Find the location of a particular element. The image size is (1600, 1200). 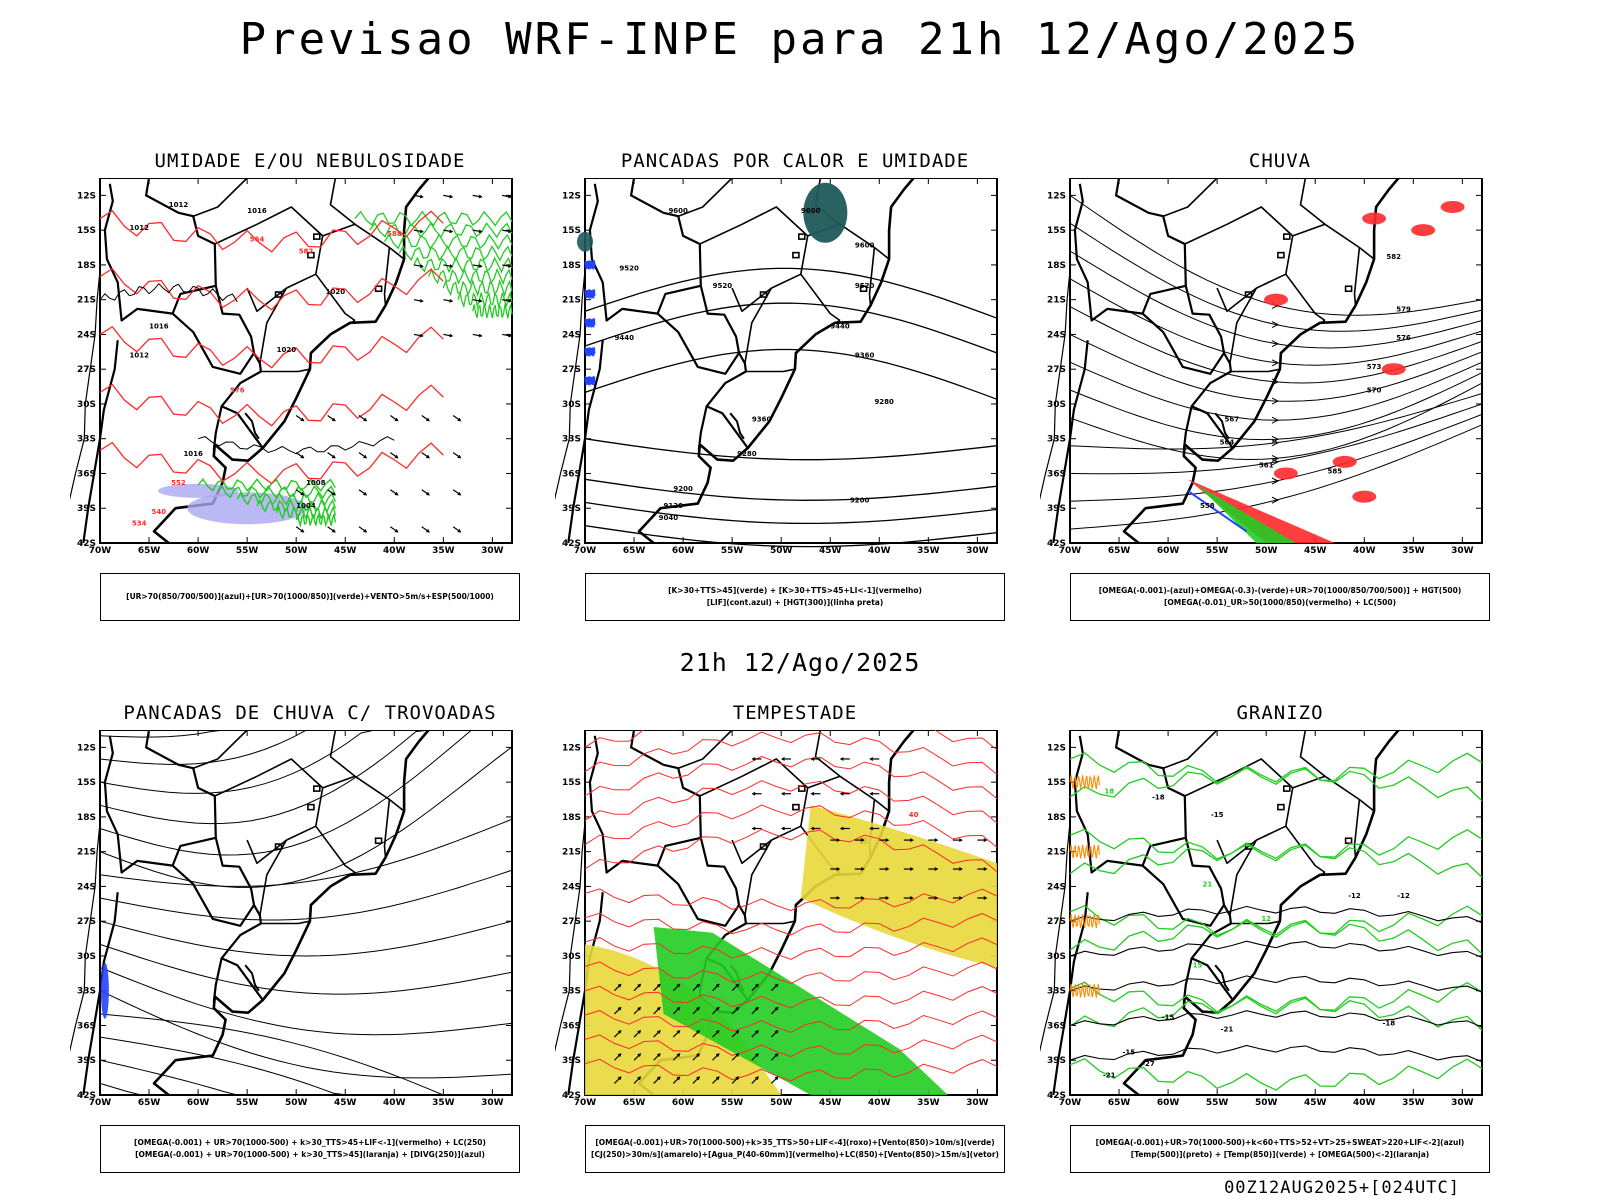

contour-label: 1016 is located at coordinates (159, 327).